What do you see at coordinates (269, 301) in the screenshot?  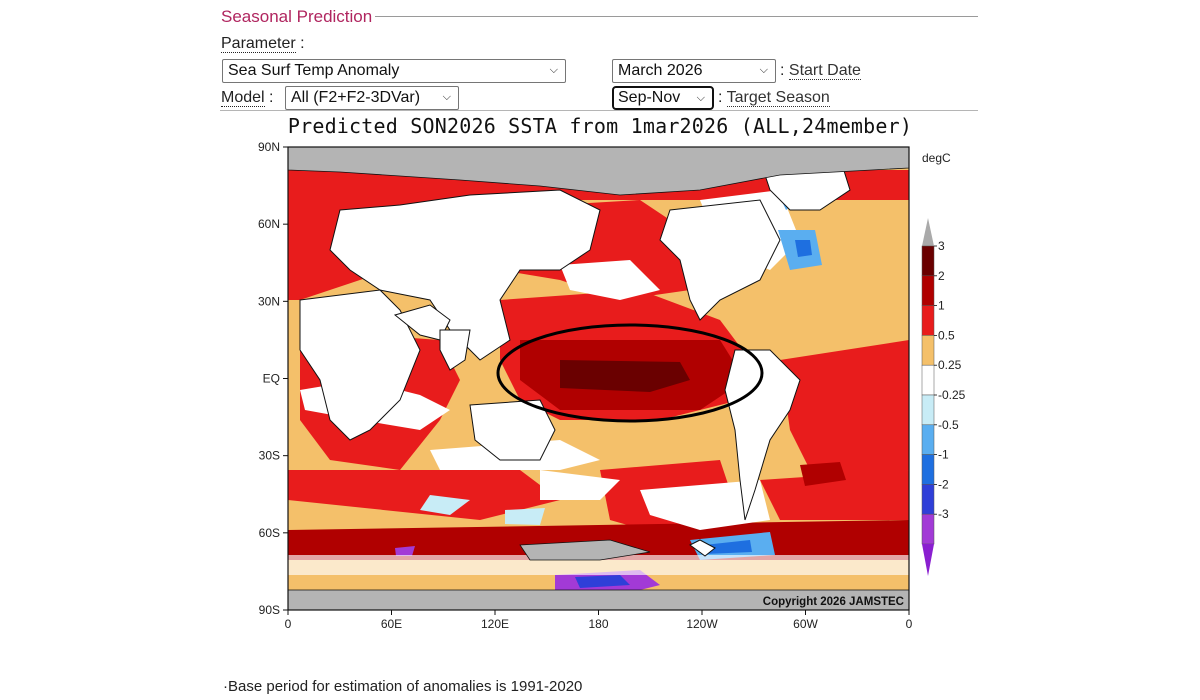 I see `lat-tick-label: 30N` at bounding box center [269, 301].